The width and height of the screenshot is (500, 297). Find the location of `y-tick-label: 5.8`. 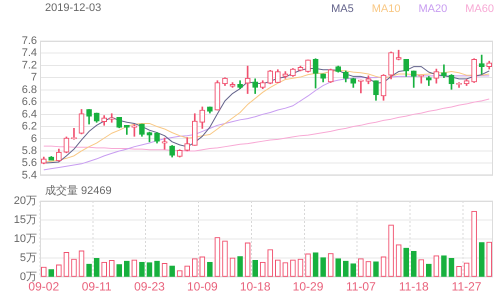

y-tick-label: 5.8 is located at coordinates (29, 150).